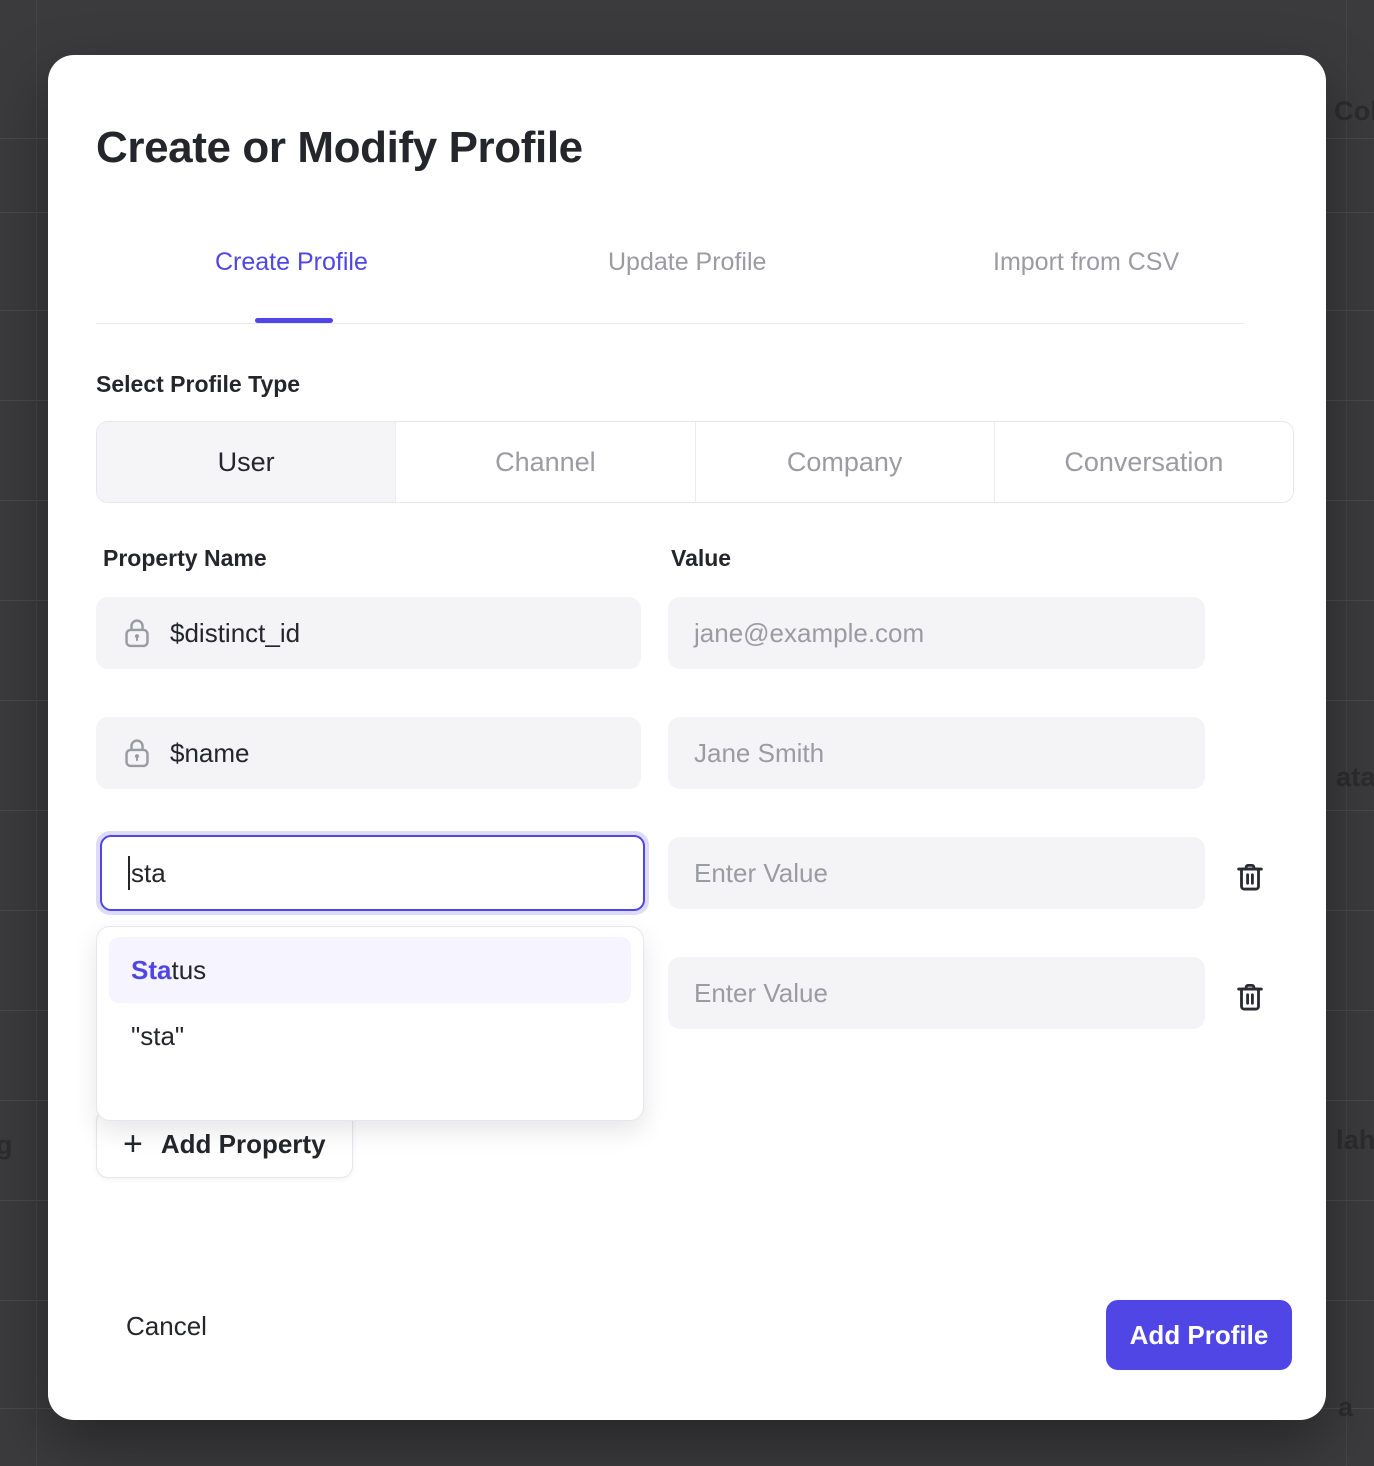 This screenshot has height=1466, width=1374. I want to click on tabs-divider, so click(670, 323).